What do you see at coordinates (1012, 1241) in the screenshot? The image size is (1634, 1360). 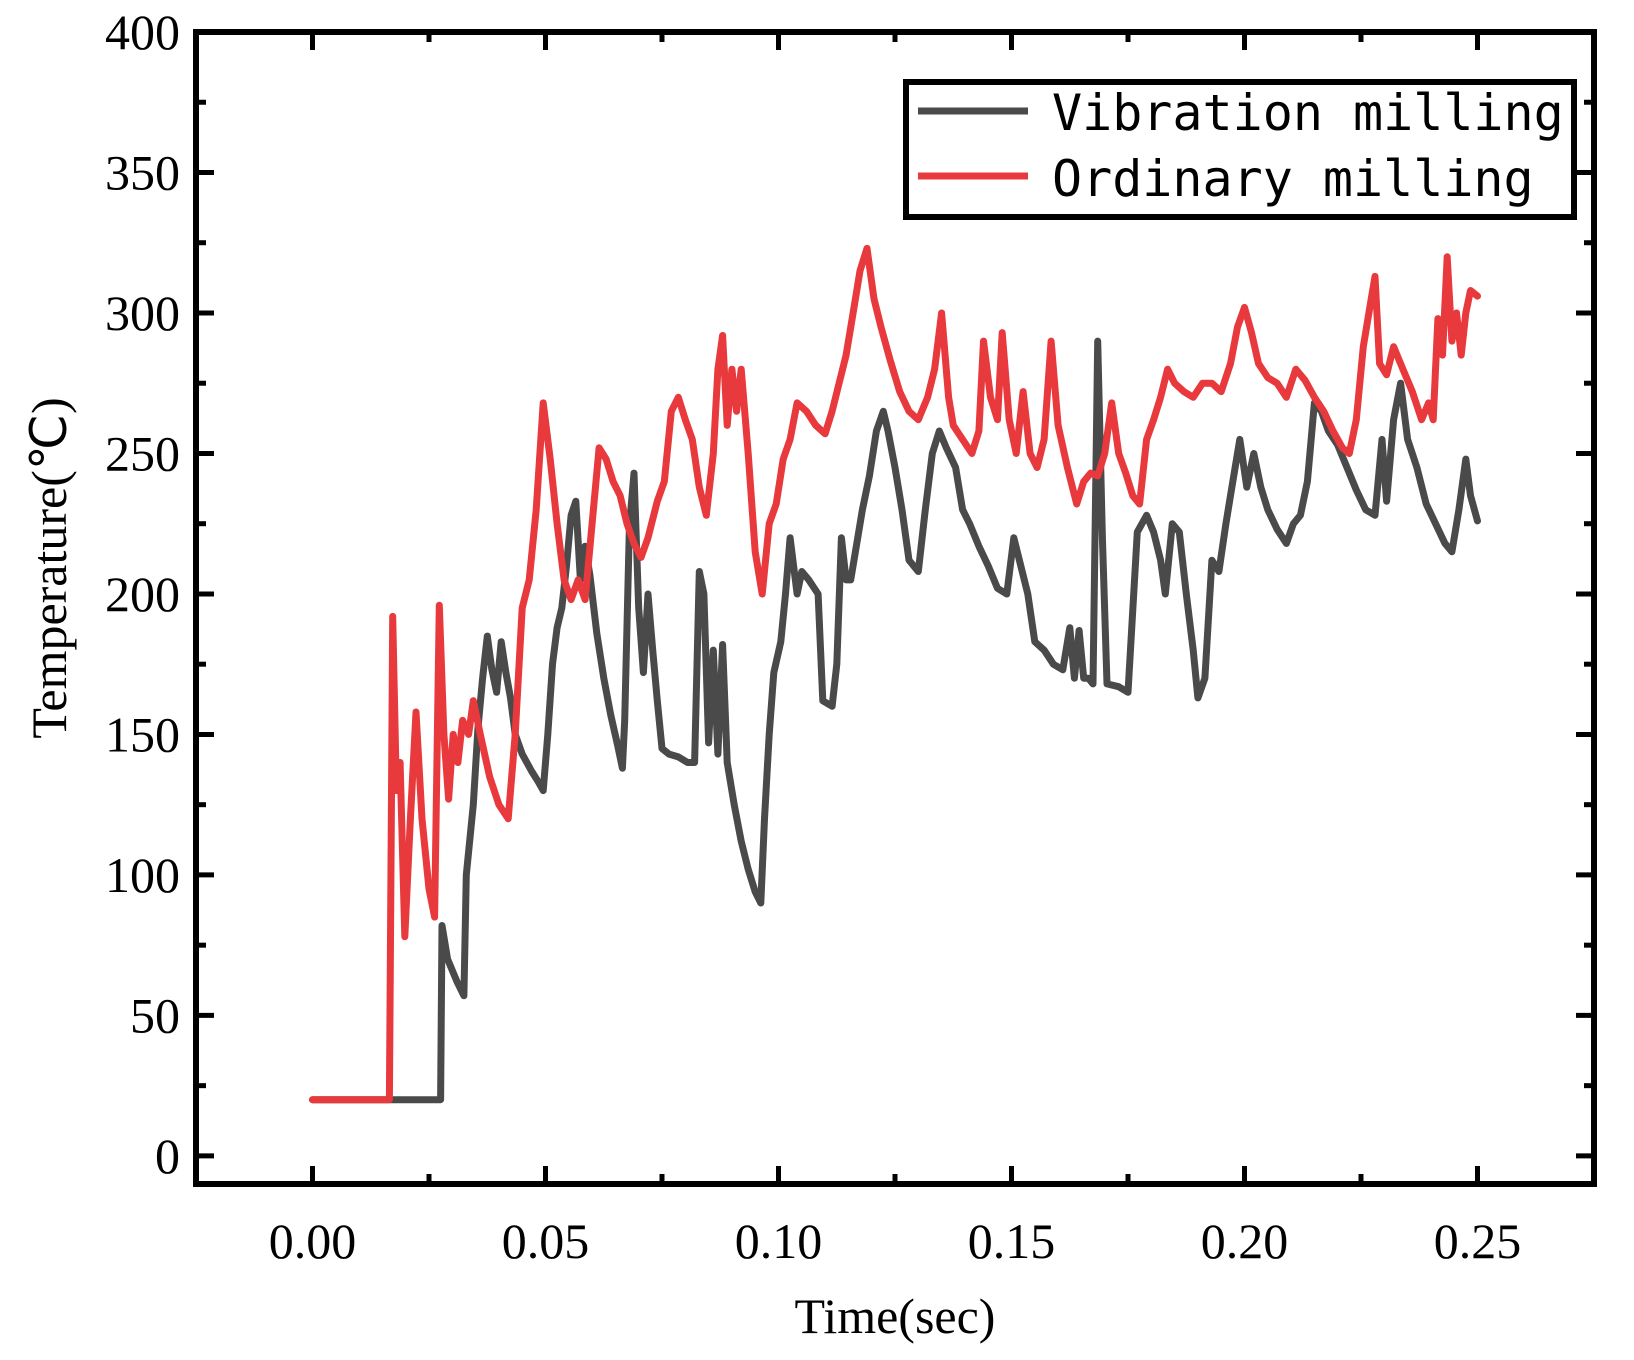 I see `x-tick-label: 0.15` at bounding box center [1012, 1241].